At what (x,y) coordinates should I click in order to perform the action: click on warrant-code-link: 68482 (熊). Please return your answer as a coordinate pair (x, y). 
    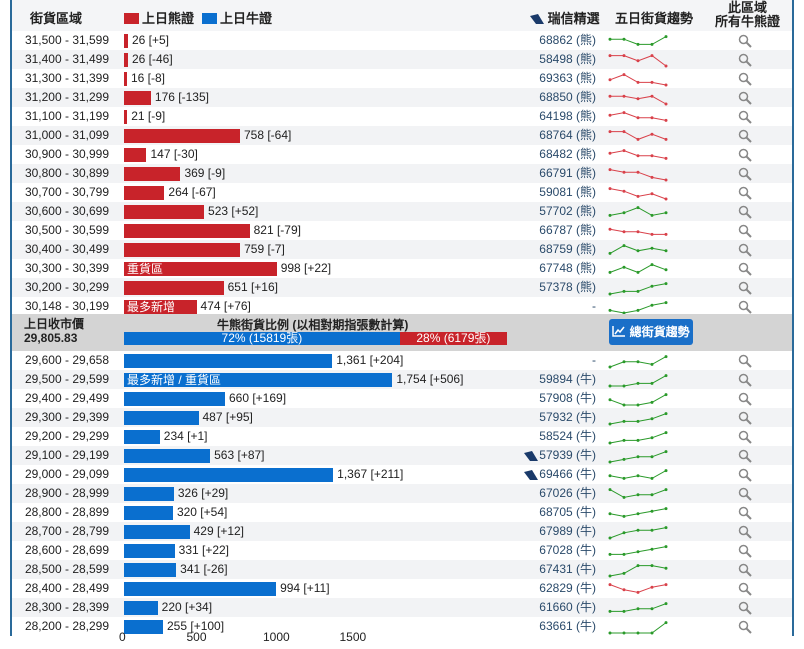
    Looking at the image, I should click on (567, 154).